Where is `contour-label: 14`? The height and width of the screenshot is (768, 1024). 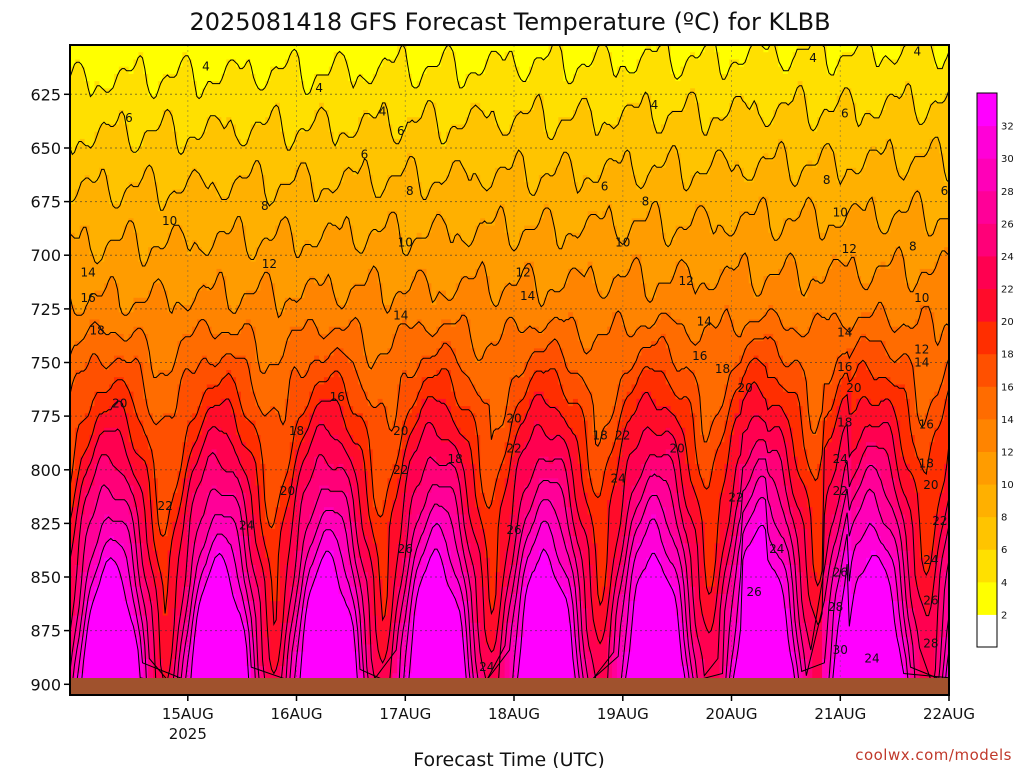 contour-label: 14 is located at coordinates (704, 322).